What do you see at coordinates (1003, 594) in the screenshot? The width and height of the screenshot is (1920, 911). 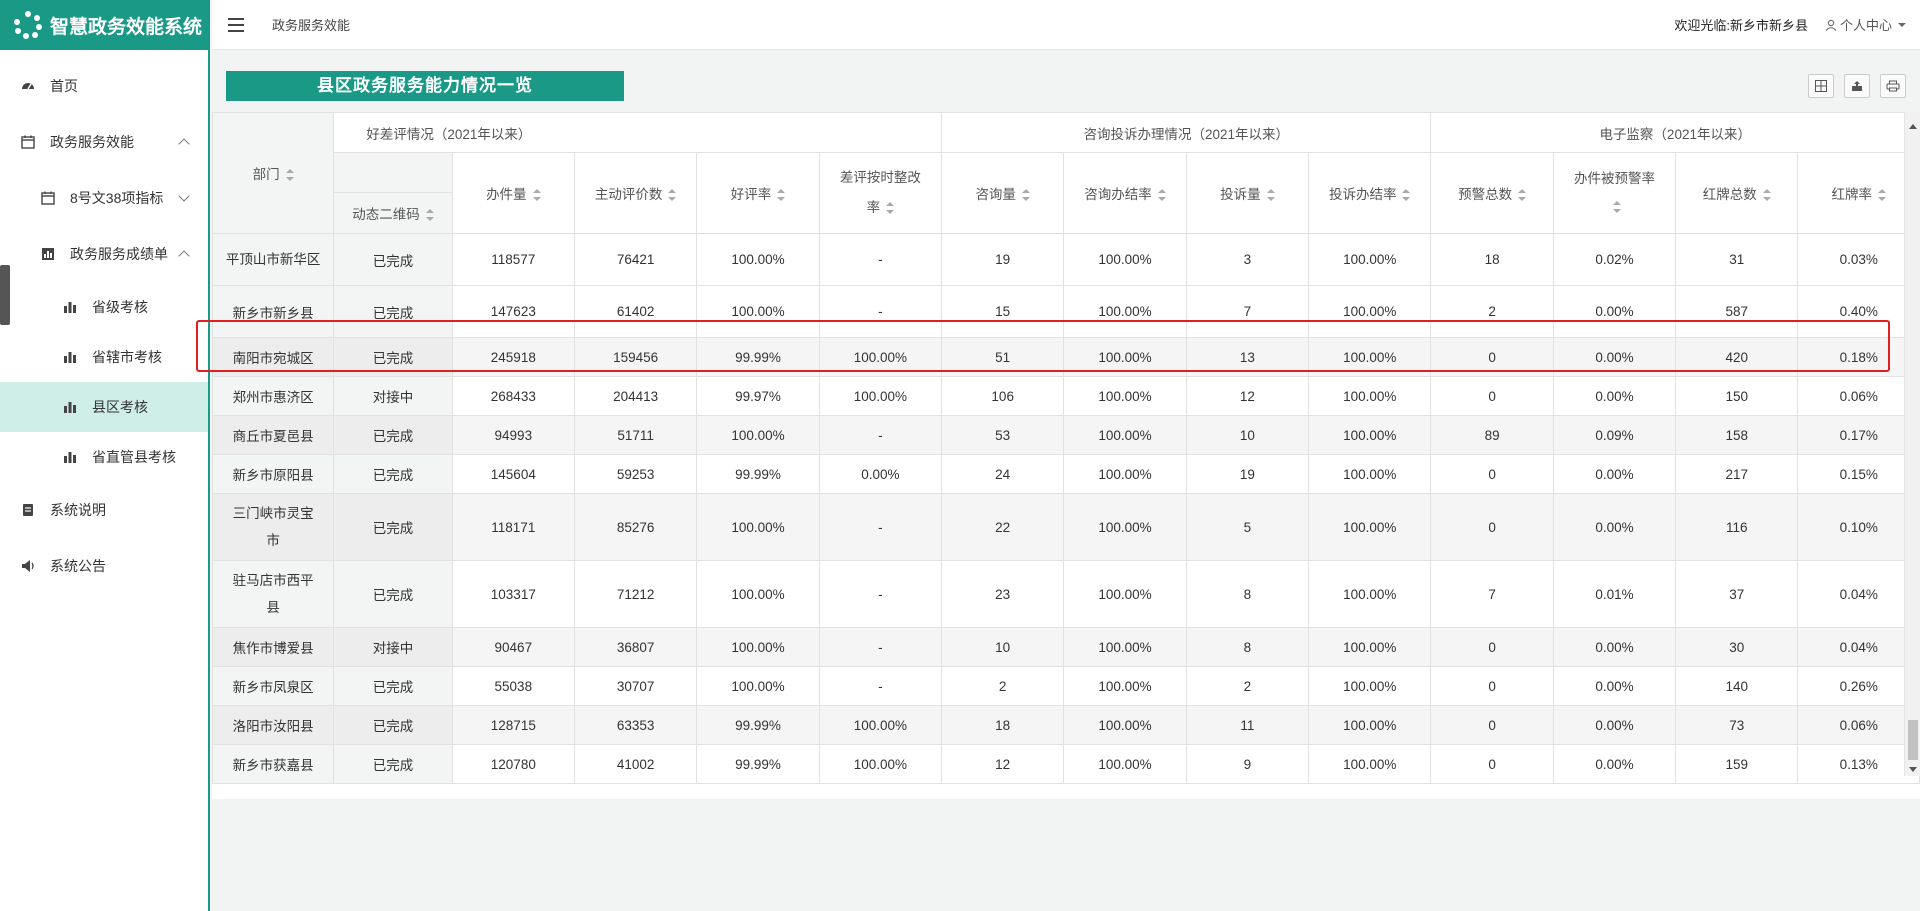 I see `cell: 23` at bounding box center [1003, 594].